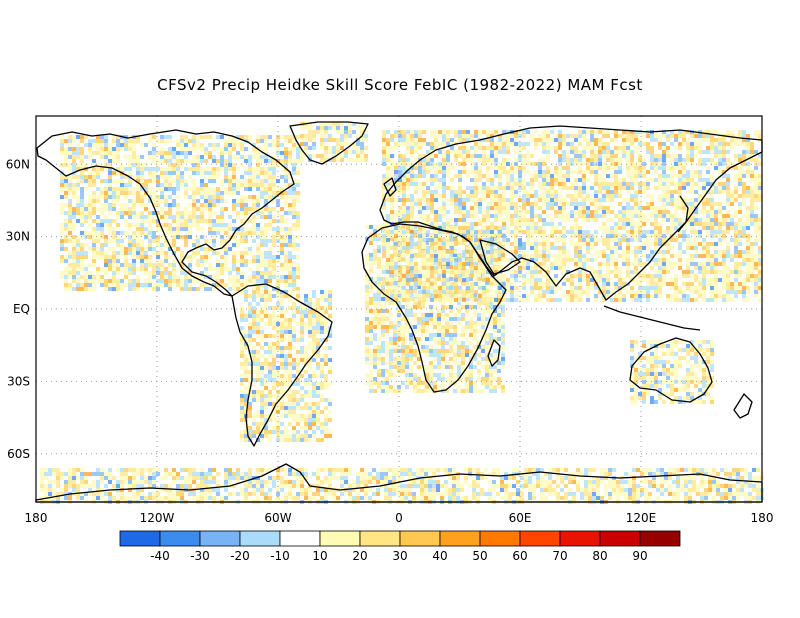 The image size is (800, 618). I want to click on colorbar-label: 60, so click(519, 556).